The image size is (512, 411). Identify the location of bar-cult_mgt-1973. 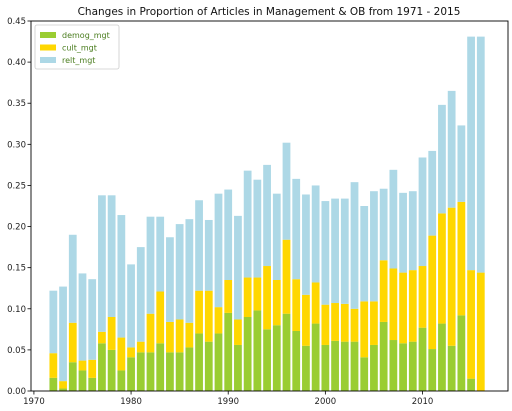
(63, 385).